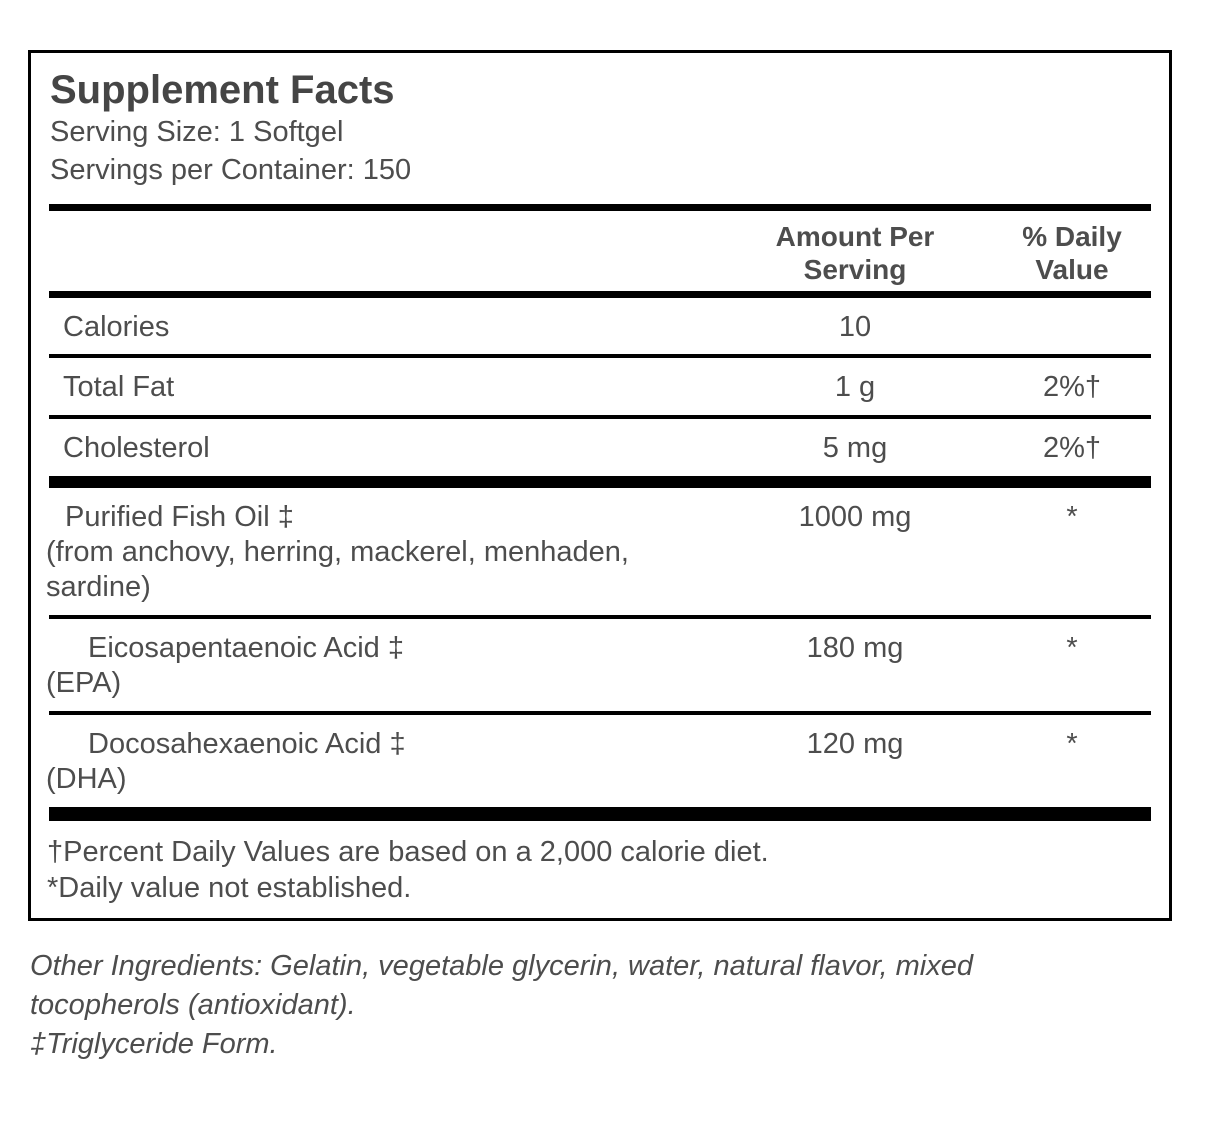 This screenshot has width=1210, height=1148. I want to click on amount-column-header-label: Amount Per Serving, so click(855, 253).